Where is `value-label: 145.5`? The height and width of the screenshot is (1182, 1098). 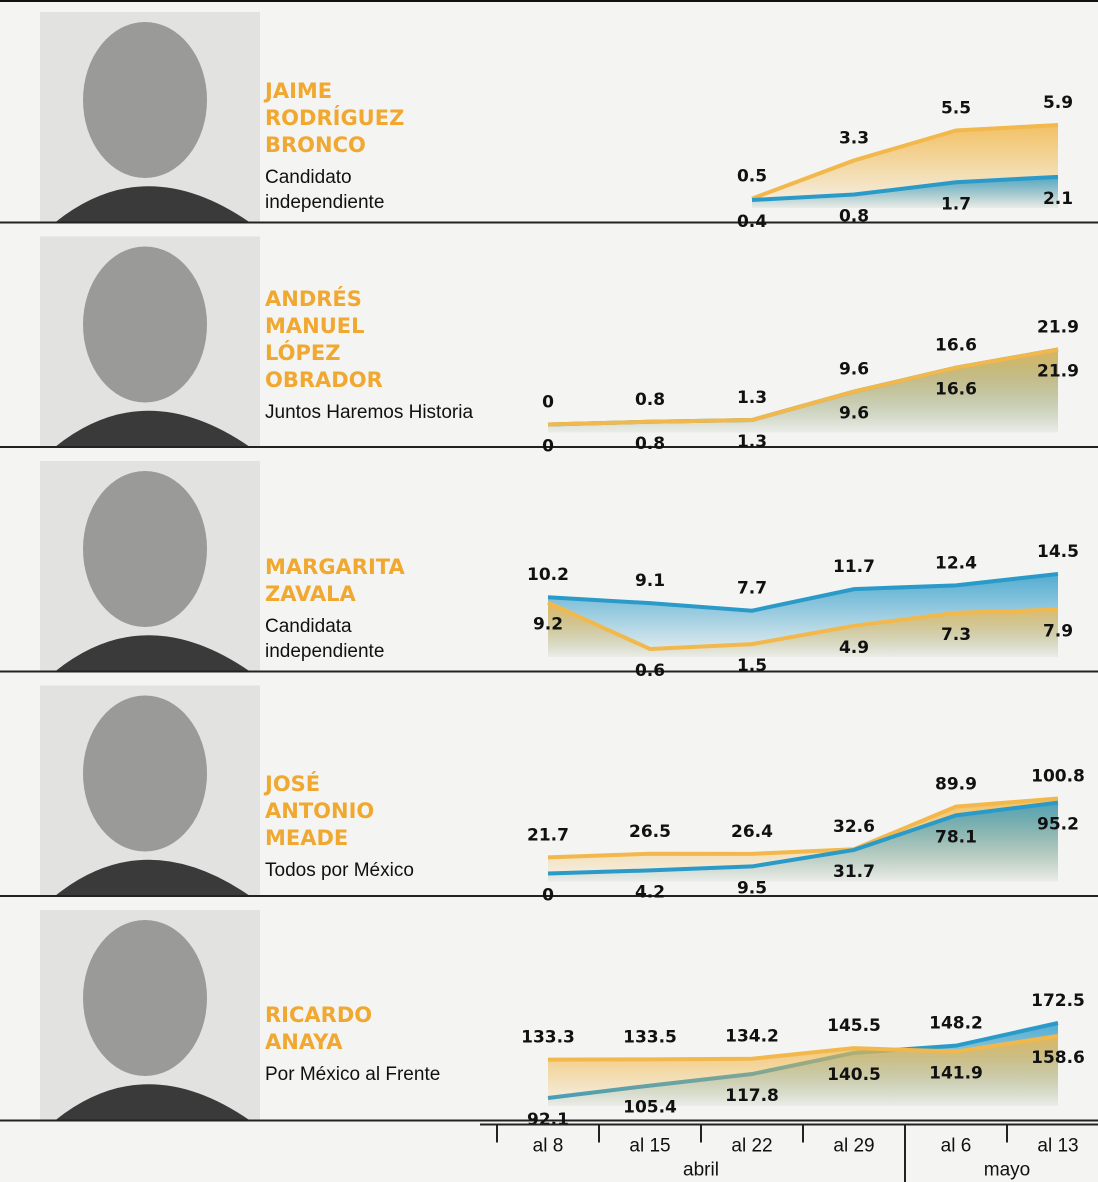
value-label: 145.5 is located at coordinates (854, 1026).